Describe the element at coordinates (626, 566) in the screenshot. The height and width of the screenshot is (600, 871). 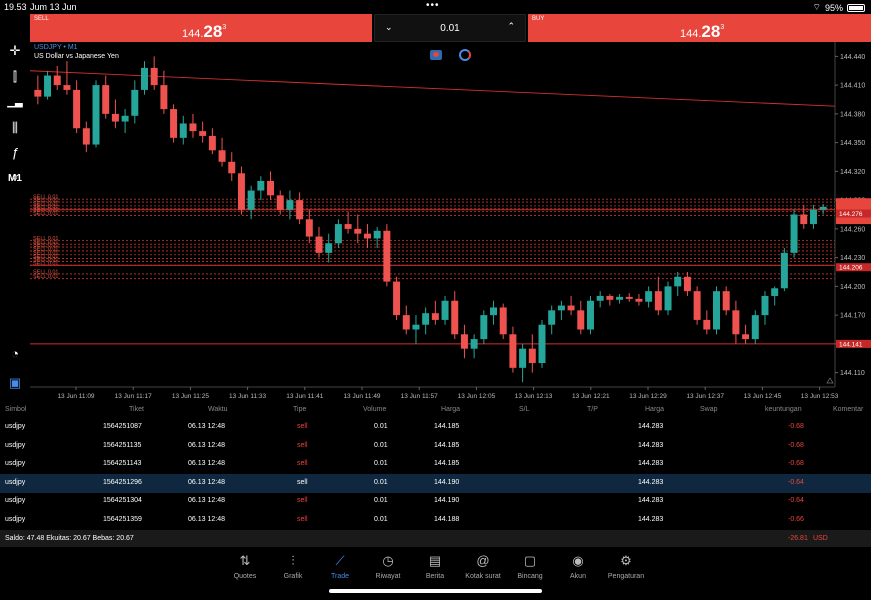
I see `nav-pengaturan: ⚙ Pengaturan` at that location.